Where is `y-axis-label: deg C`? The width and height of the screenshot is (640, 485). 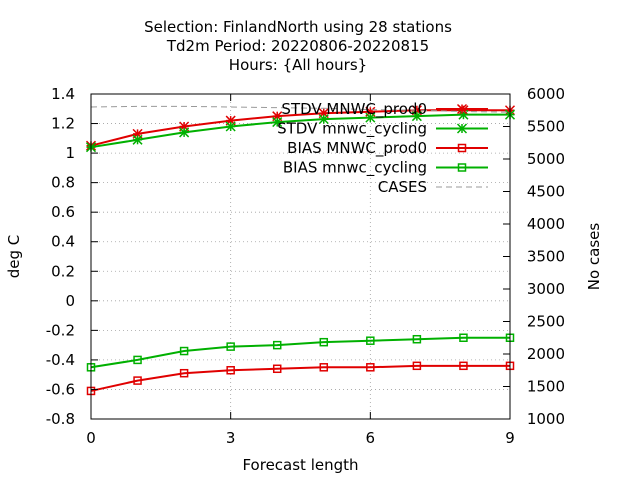
y-axis-label: deg C is located at coordinates (14, 257).